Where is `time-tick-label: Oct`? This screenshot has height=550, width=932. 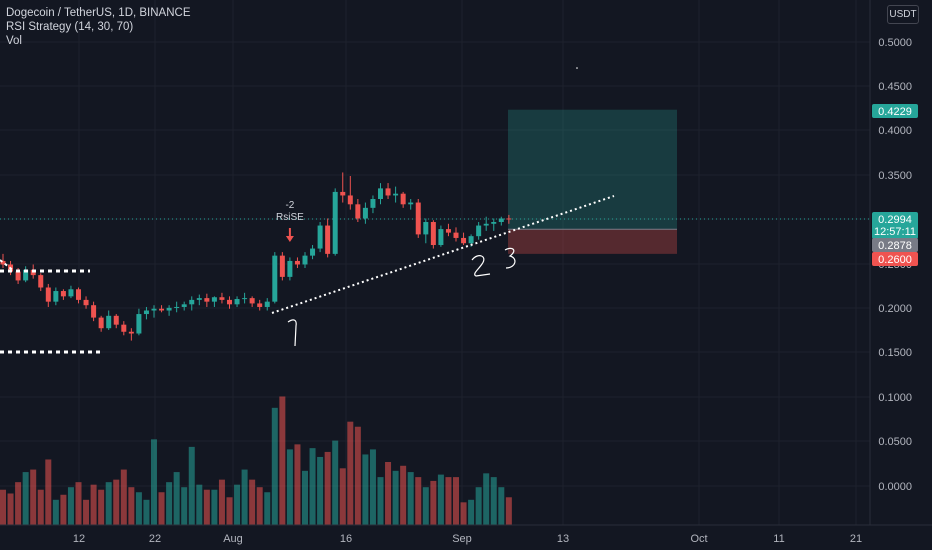 time-tick-label: Oct is located at coordinates (698, 539).